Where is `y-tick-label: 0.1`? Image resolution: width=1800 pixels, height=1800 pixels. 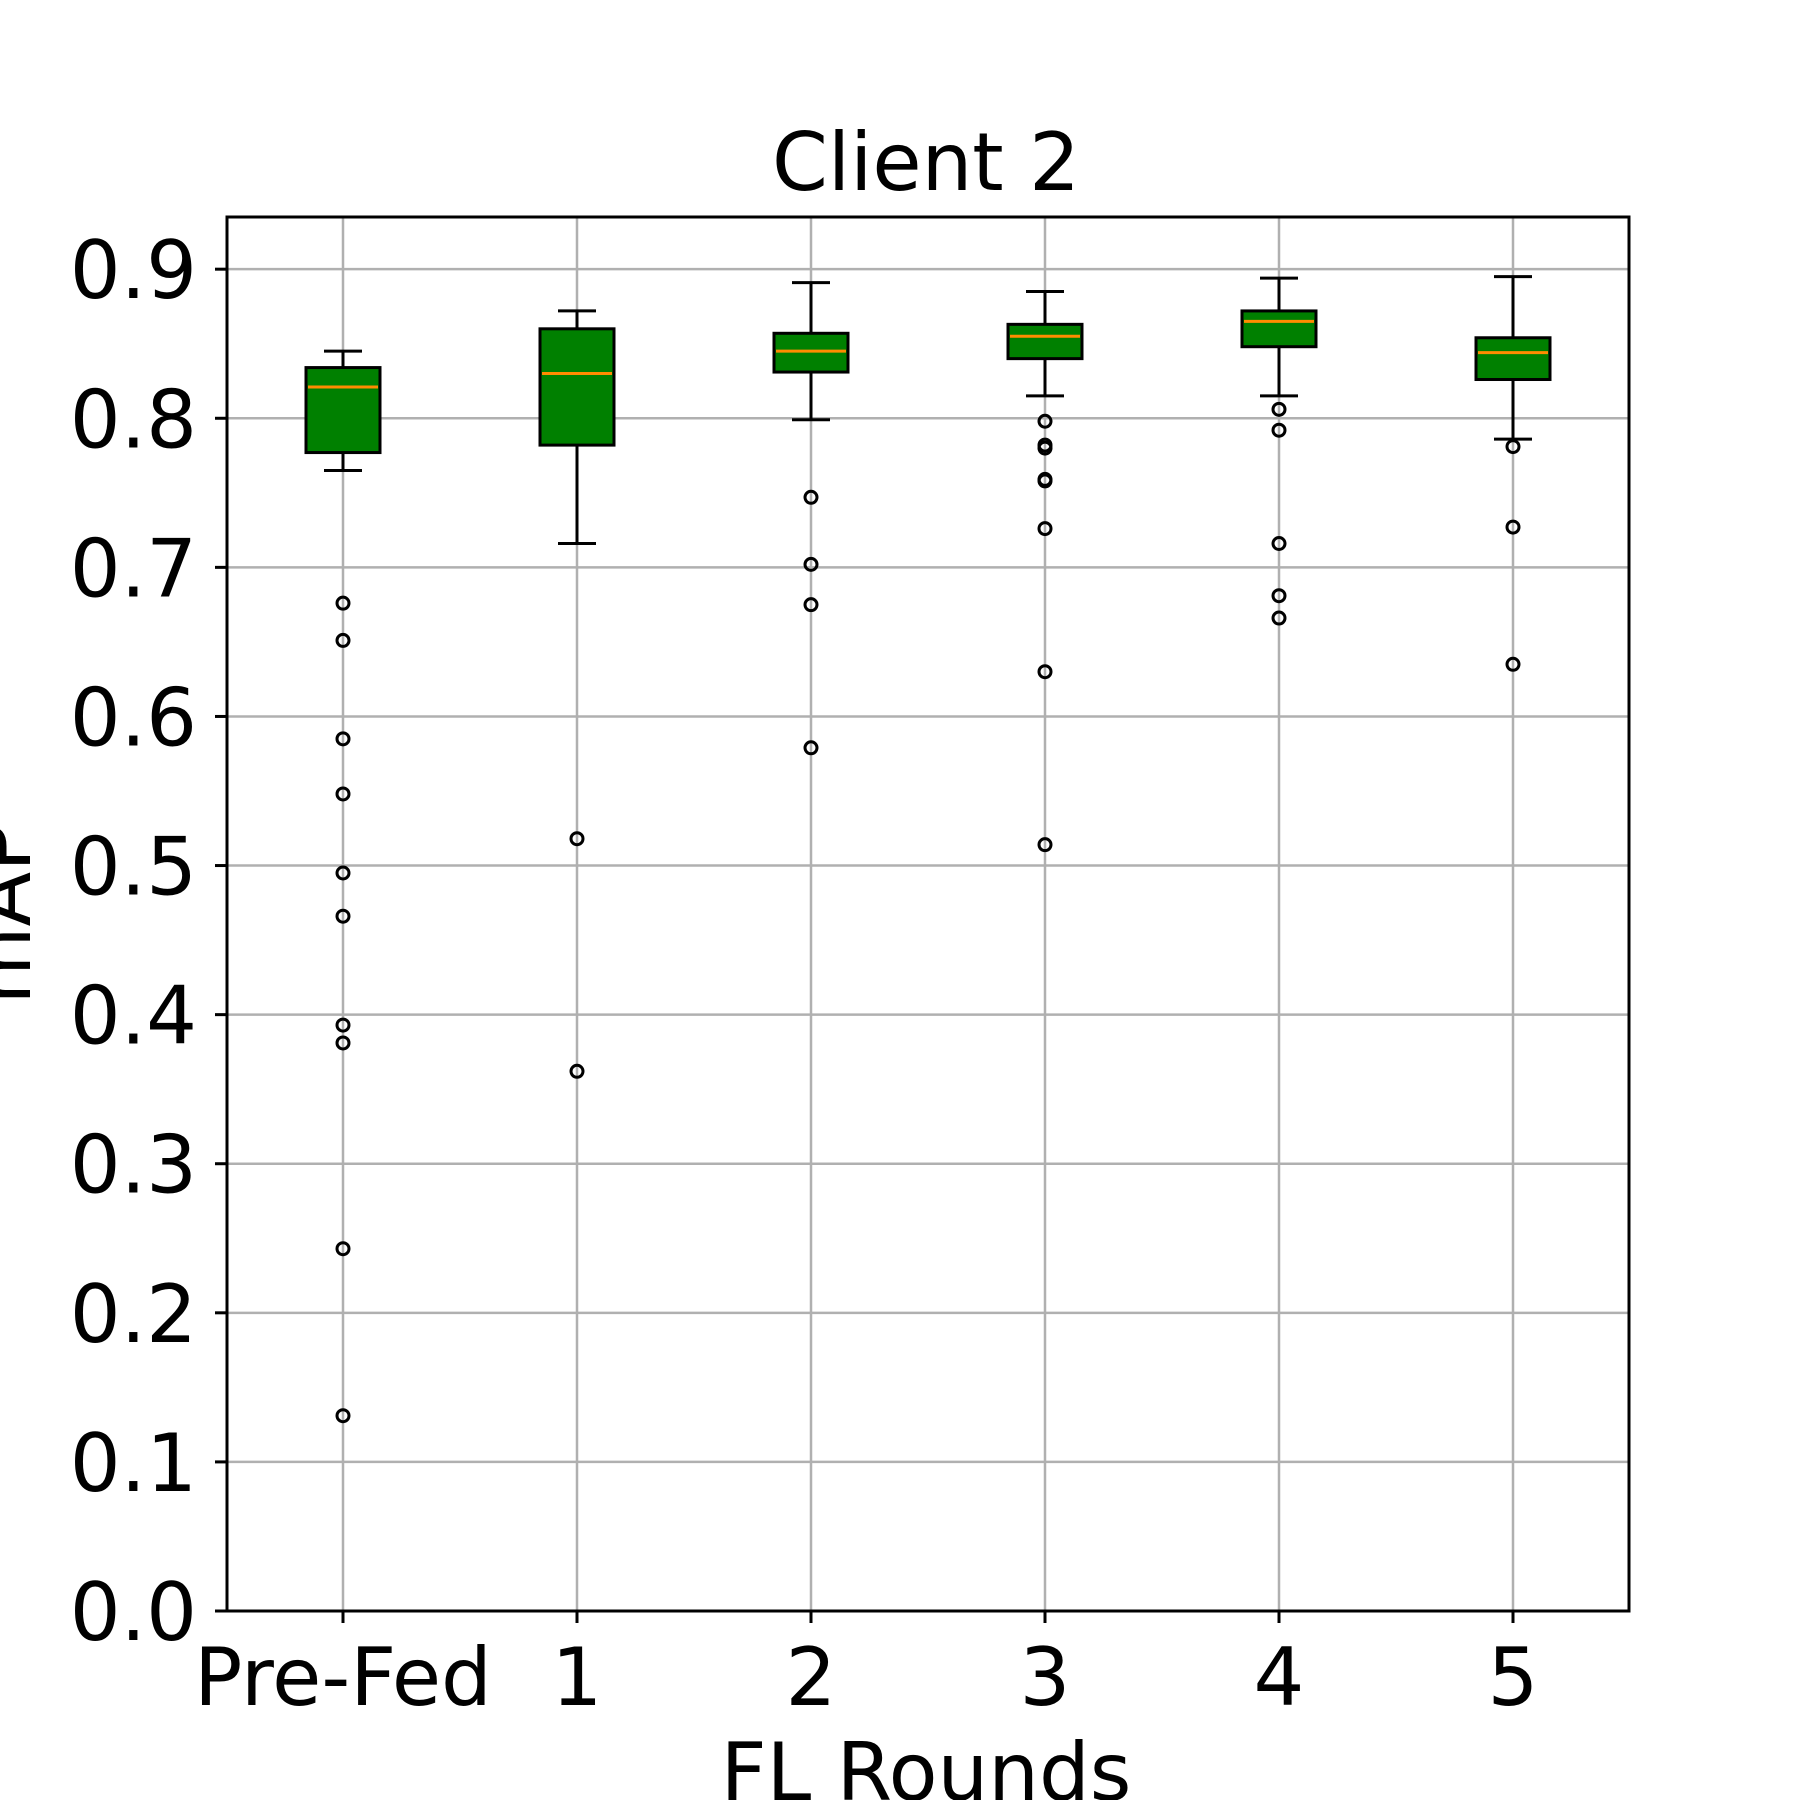
y-tick-label: 0.1 is located at coordinates (133, 1463).